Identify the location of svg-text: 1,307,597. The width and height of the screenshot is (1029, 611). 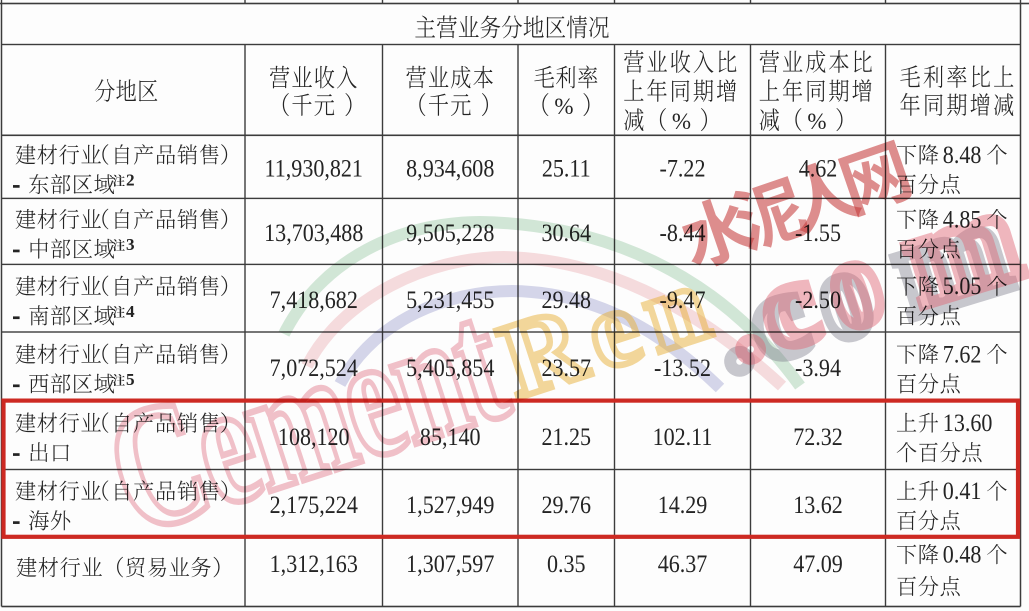
(450, 565).